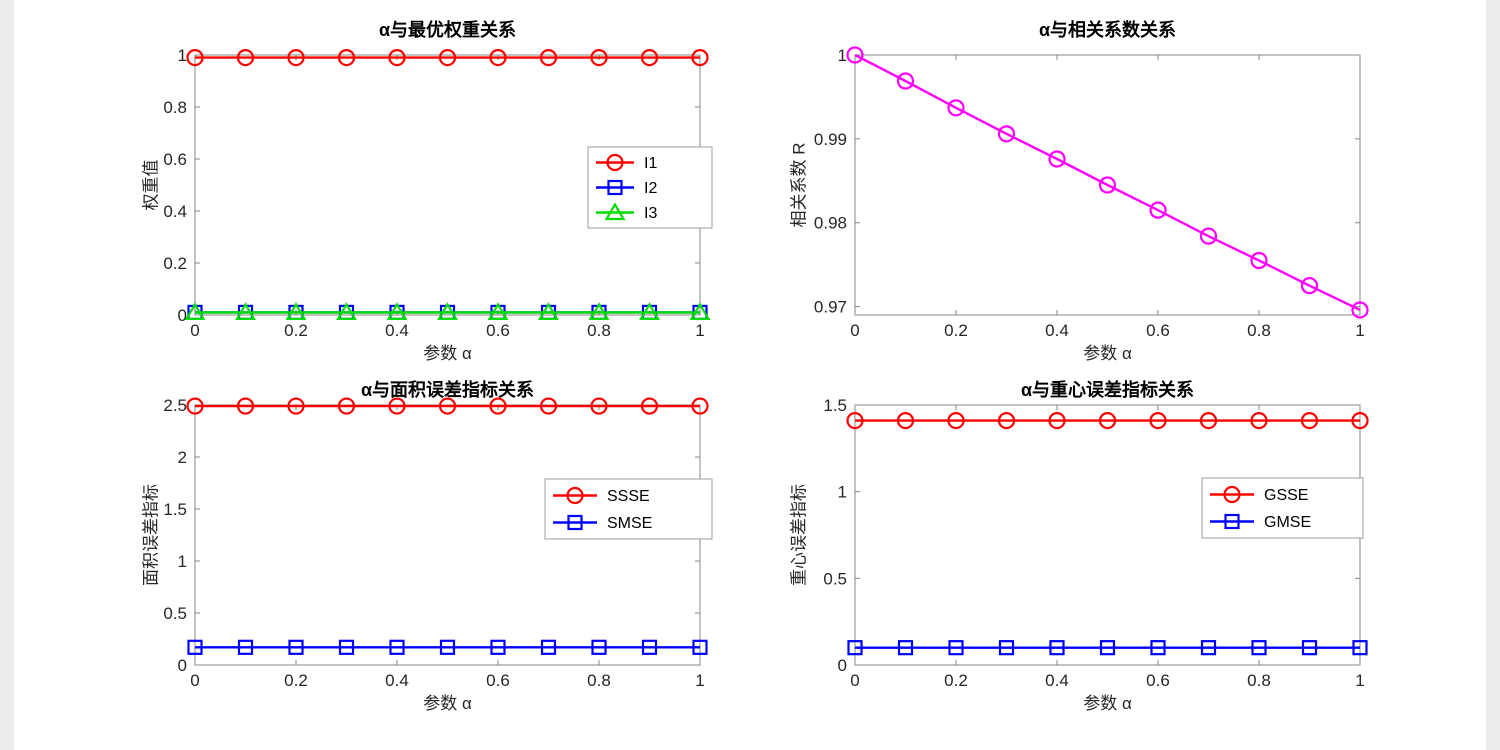  What do you see at coordinates (799, 535) in the screenshot?
I see `y-axis-label: 重心误差指标` at bounding box center [799, 535].